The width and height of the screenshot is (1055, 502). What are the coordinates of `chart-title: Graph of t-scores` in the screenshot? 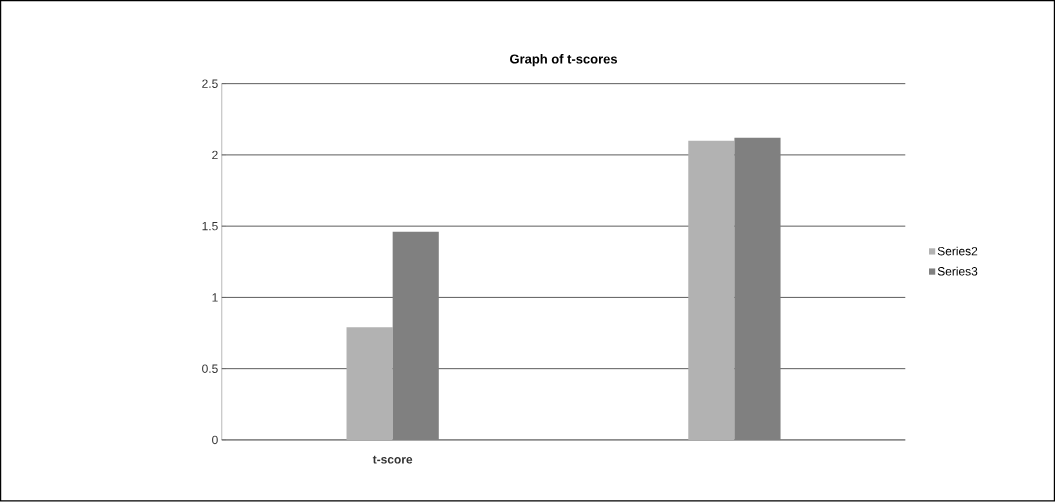 It's located at (564, 60).